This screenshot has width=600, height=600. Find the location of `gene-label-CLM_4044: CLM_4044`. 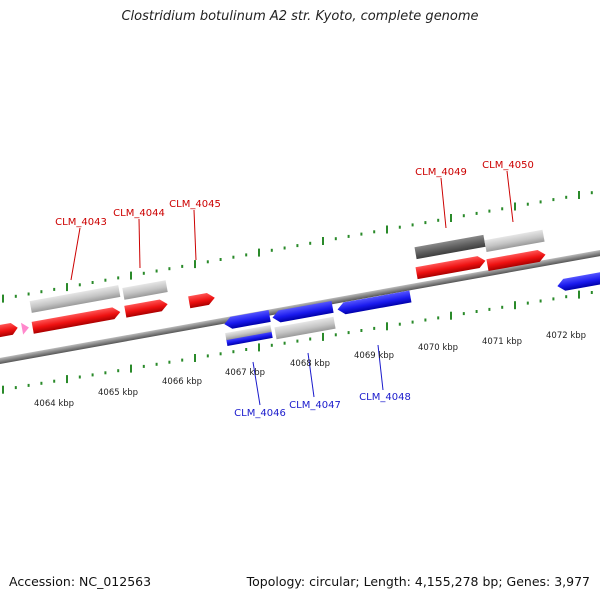

gene-label-CLM_4044: CLM_4044 is located at coordinates (139, 213).